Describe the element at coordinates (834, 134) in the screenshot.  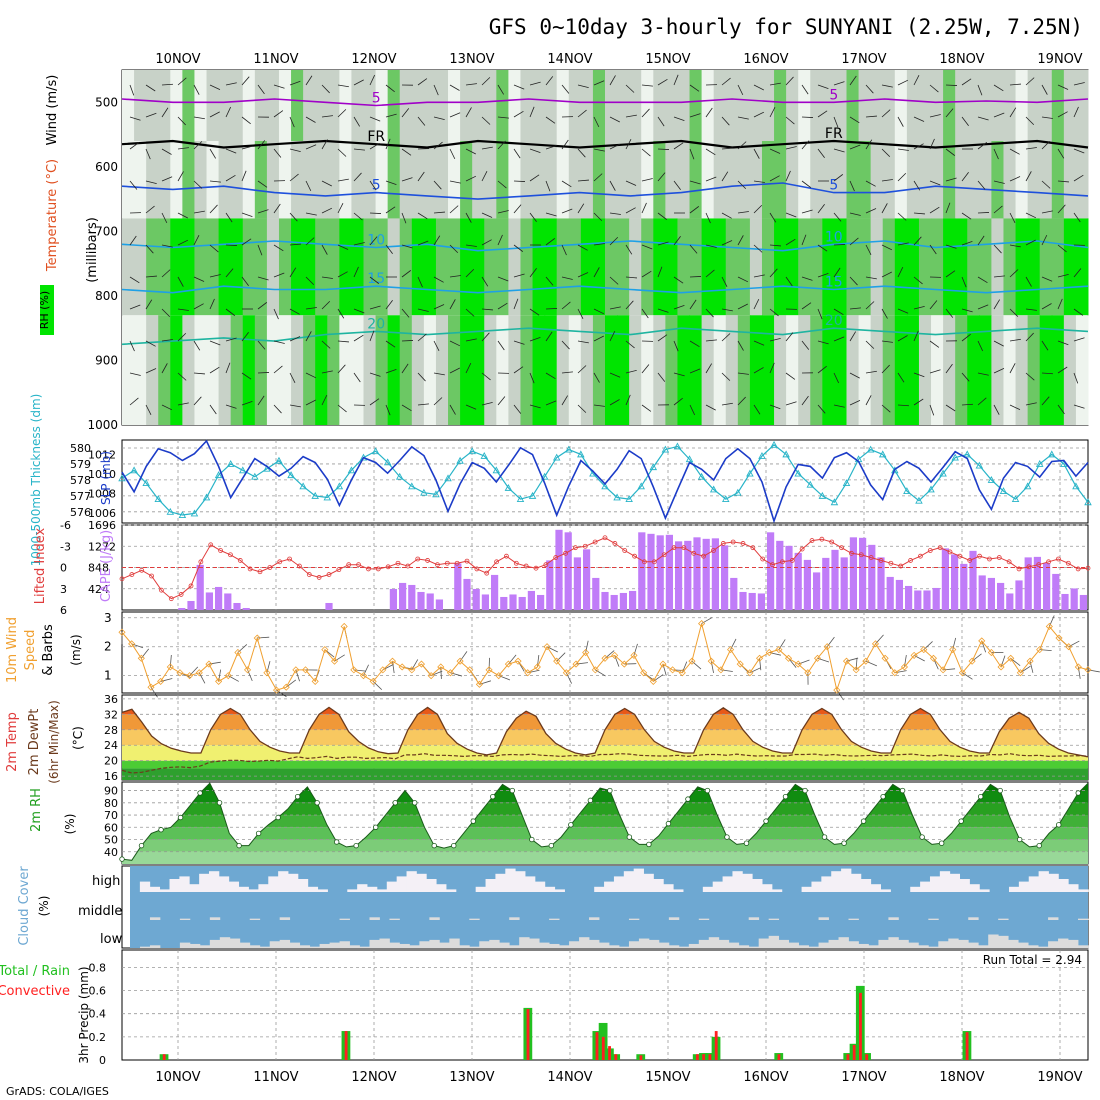
I see `contour-label: FR` at that location.